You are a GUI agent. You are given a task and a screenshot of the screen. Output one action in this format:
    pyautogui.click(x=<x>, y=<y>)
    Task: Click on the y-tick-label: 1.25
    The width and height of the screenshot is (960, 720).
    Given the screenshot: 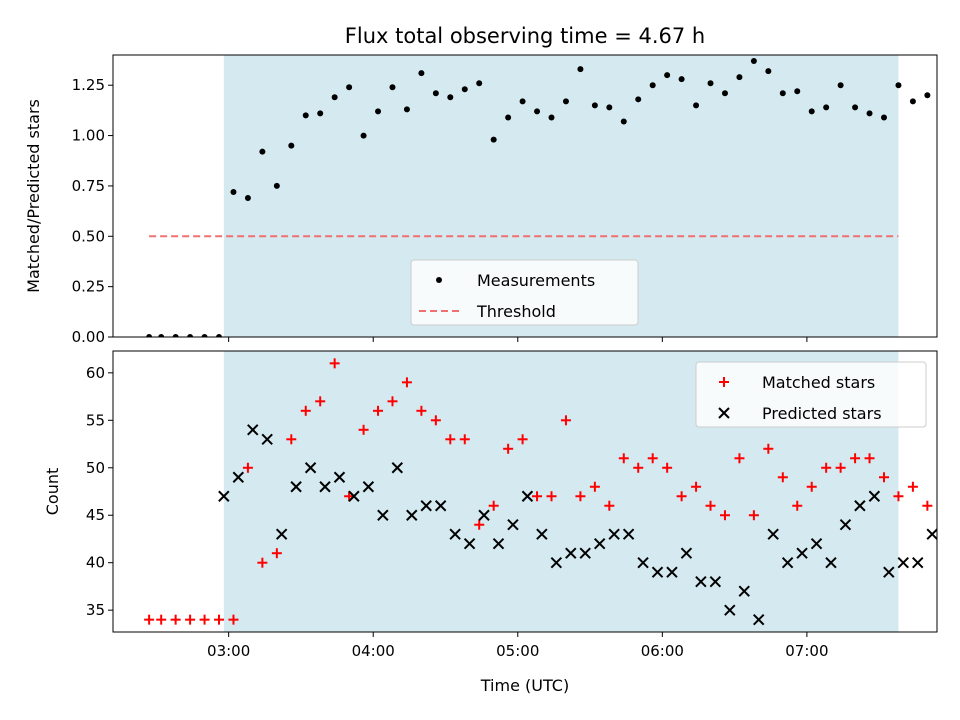 What is the action you would take?
    pyautogui.click(x=88, y=85)
    